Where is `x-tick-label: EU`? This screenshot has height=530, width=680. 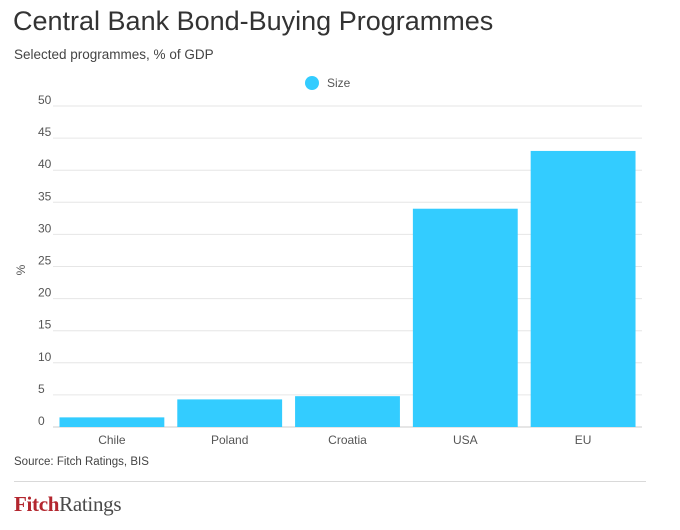
x-tick-label: EU is located at coordinates (583, 440).